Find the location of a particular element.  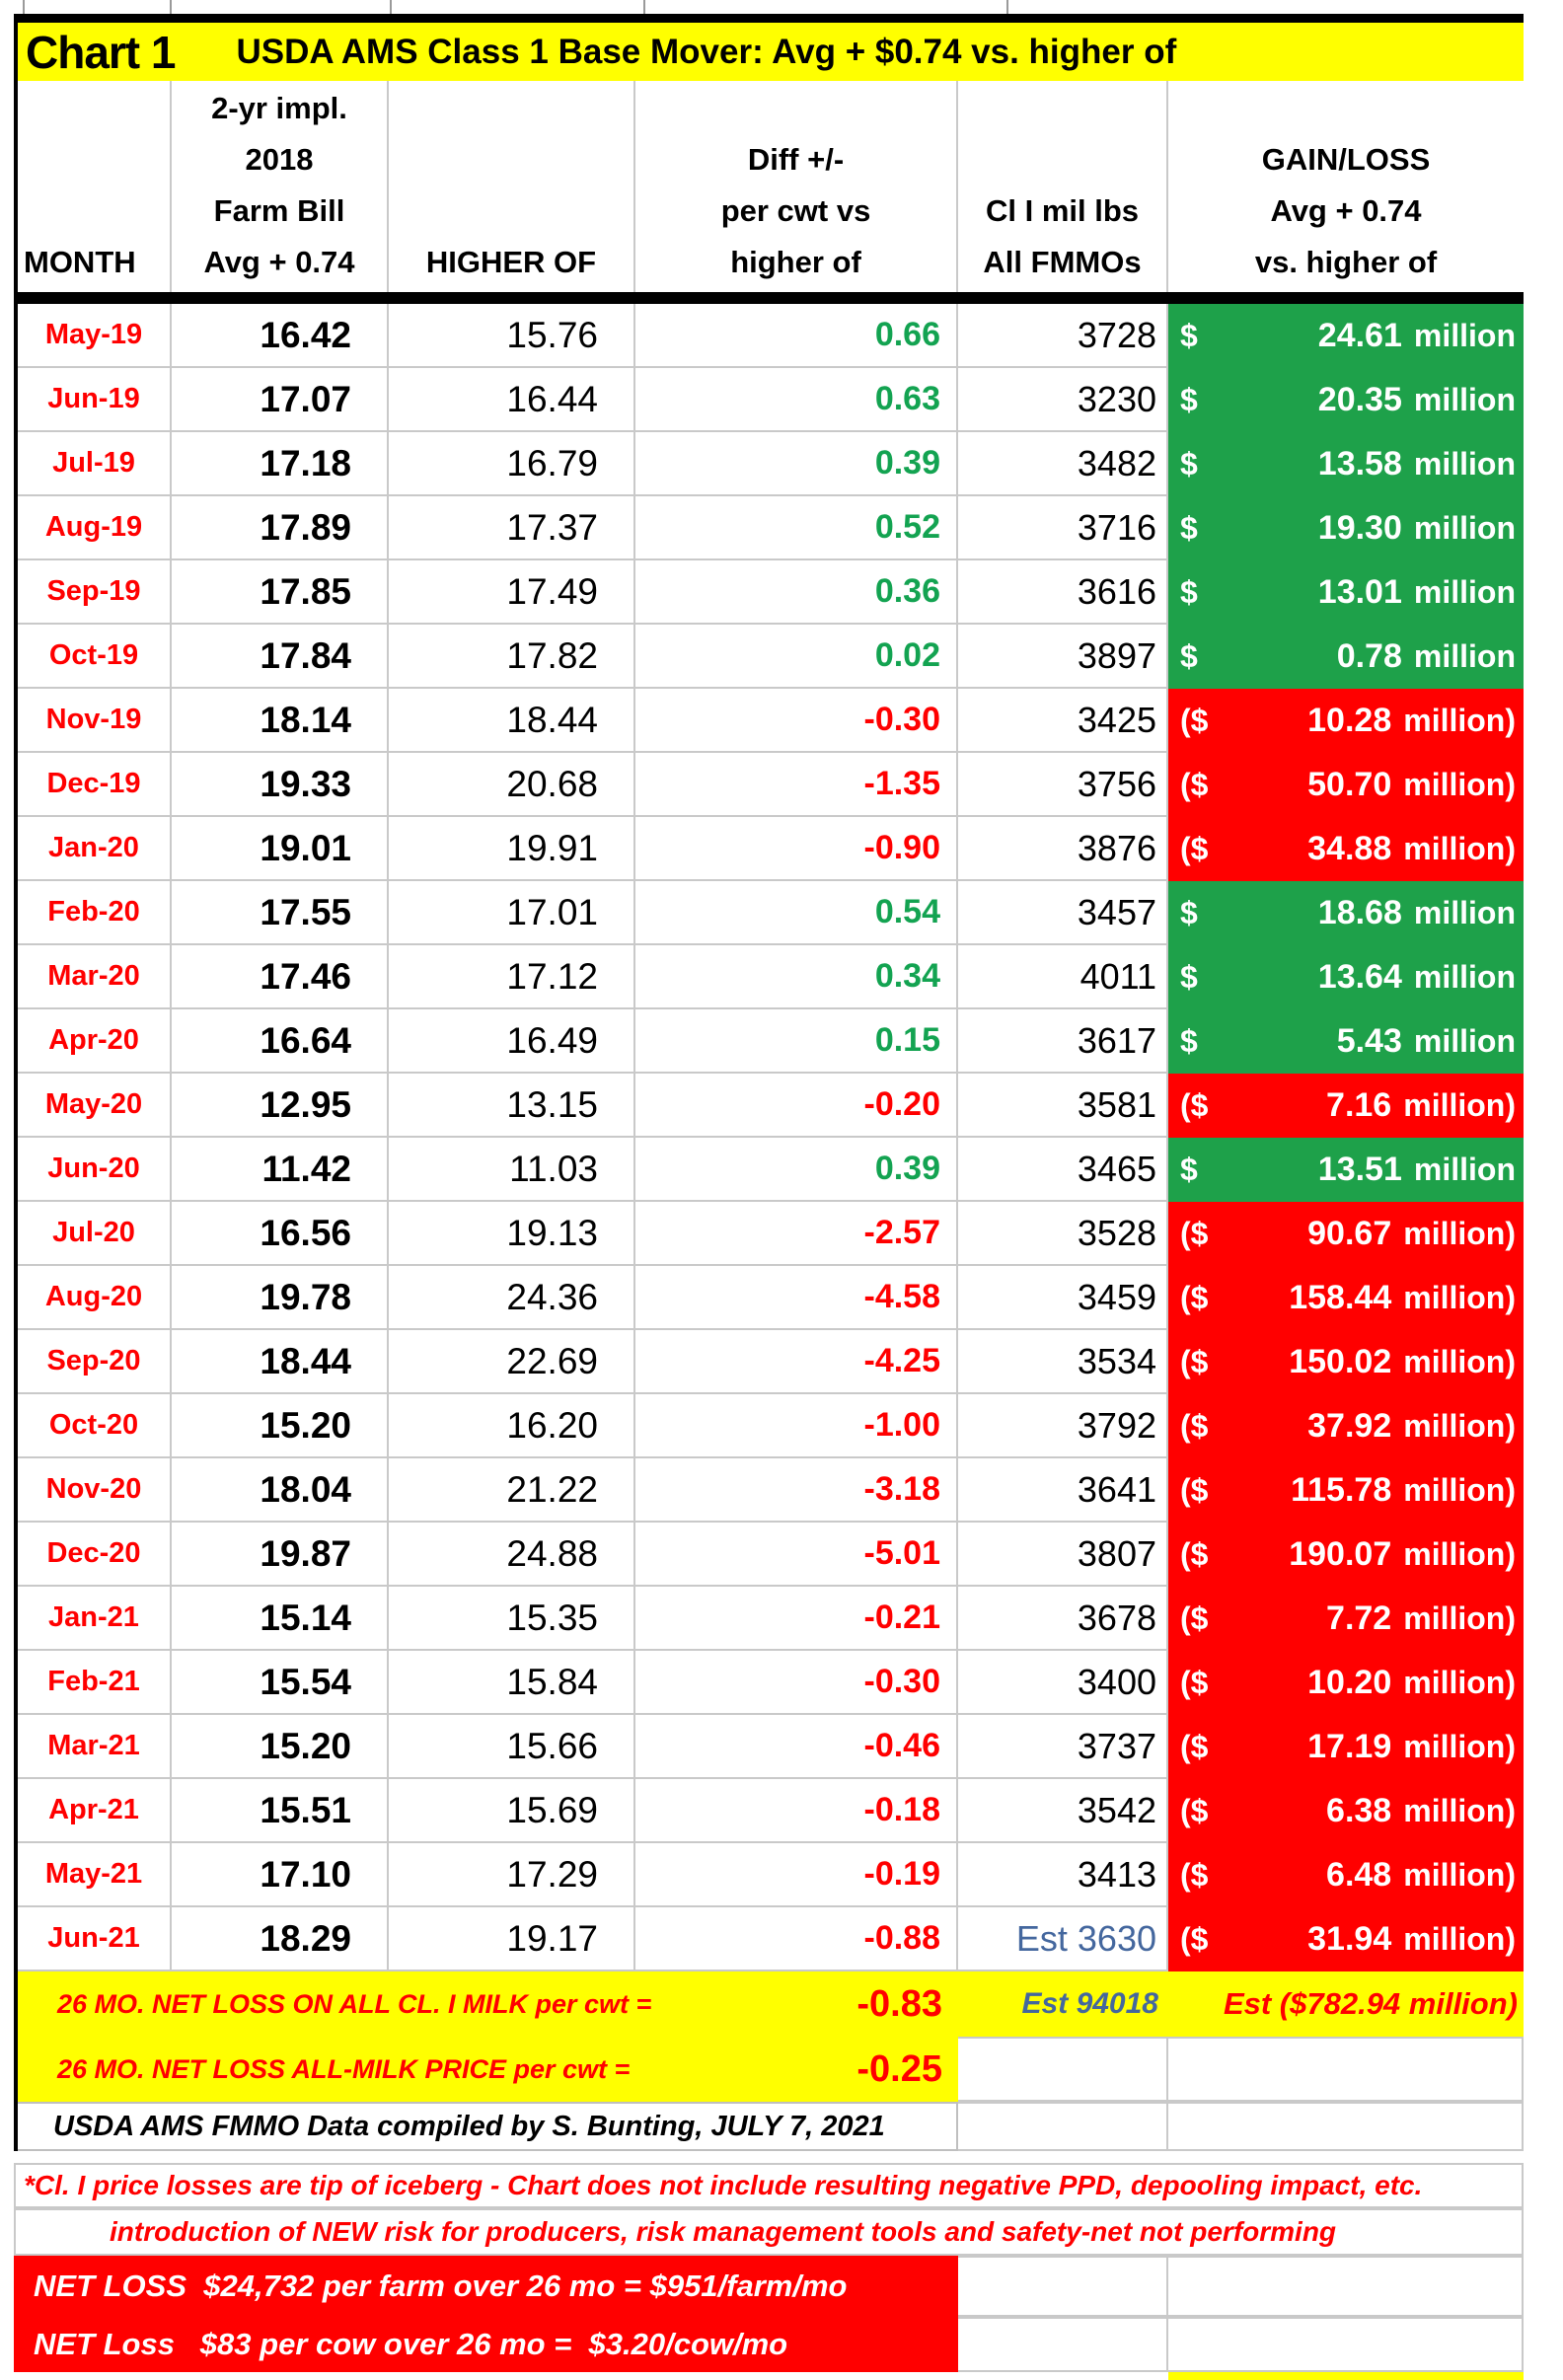

table-row: Jul-20 16.56 19.13 -2.57 3528 ($ 90.67 million) is located at coordinates (771, 1234).